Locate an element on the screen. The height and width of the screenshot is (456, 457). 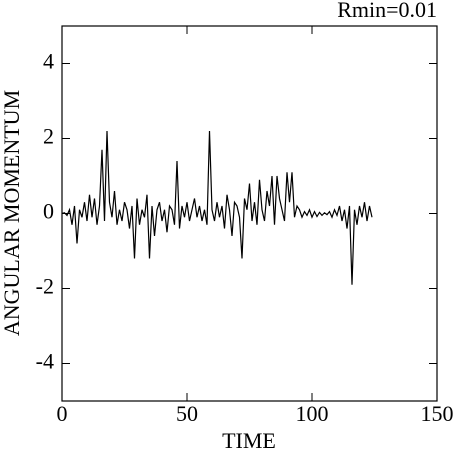
x-tick-label: 100 is located at coordinates (312, 413).